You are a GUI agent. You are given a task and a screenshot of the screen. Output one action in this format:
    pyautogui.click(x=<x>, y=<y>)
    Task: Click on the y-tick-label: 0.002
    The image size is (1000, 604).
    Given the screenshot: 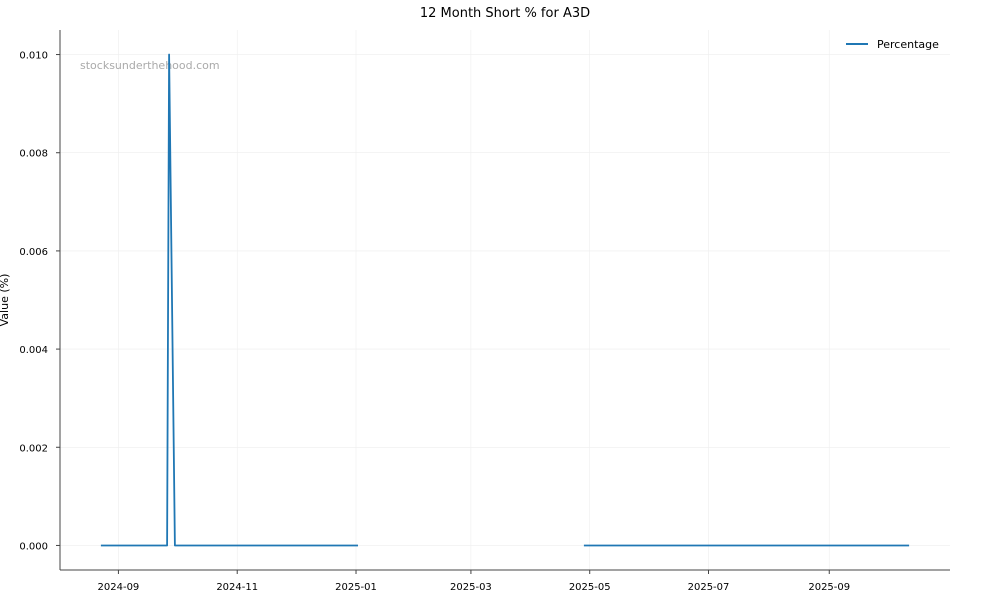 What is the action you would take?
    pyautogui.click(x=33, y=448)
    